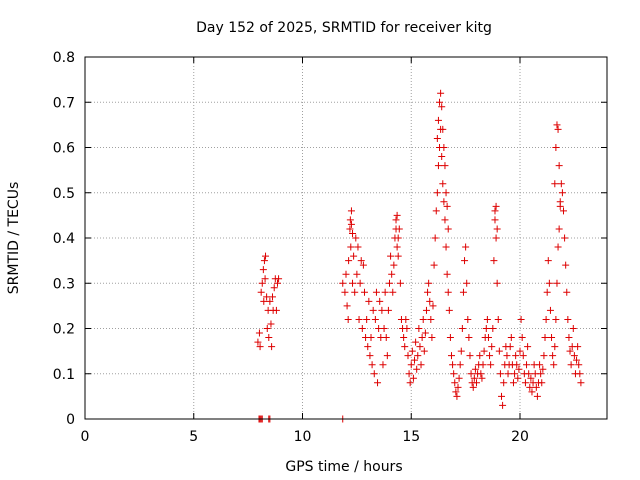 This screenshot has width=640, height=480. I want to click on x-tick-label: 5, so click(193, 437).